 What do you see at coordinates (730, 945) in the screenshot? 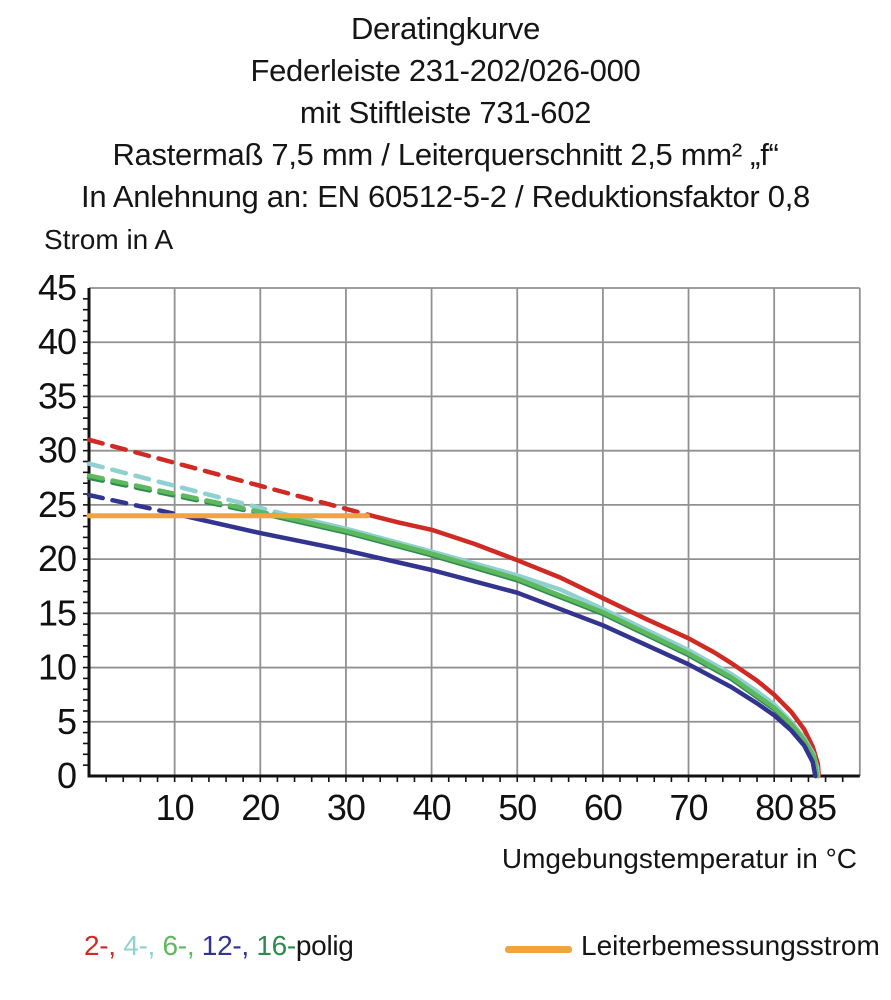
I see `reference-line-label: Leiterbemessungsstrom` at bounding box center [730, 945].